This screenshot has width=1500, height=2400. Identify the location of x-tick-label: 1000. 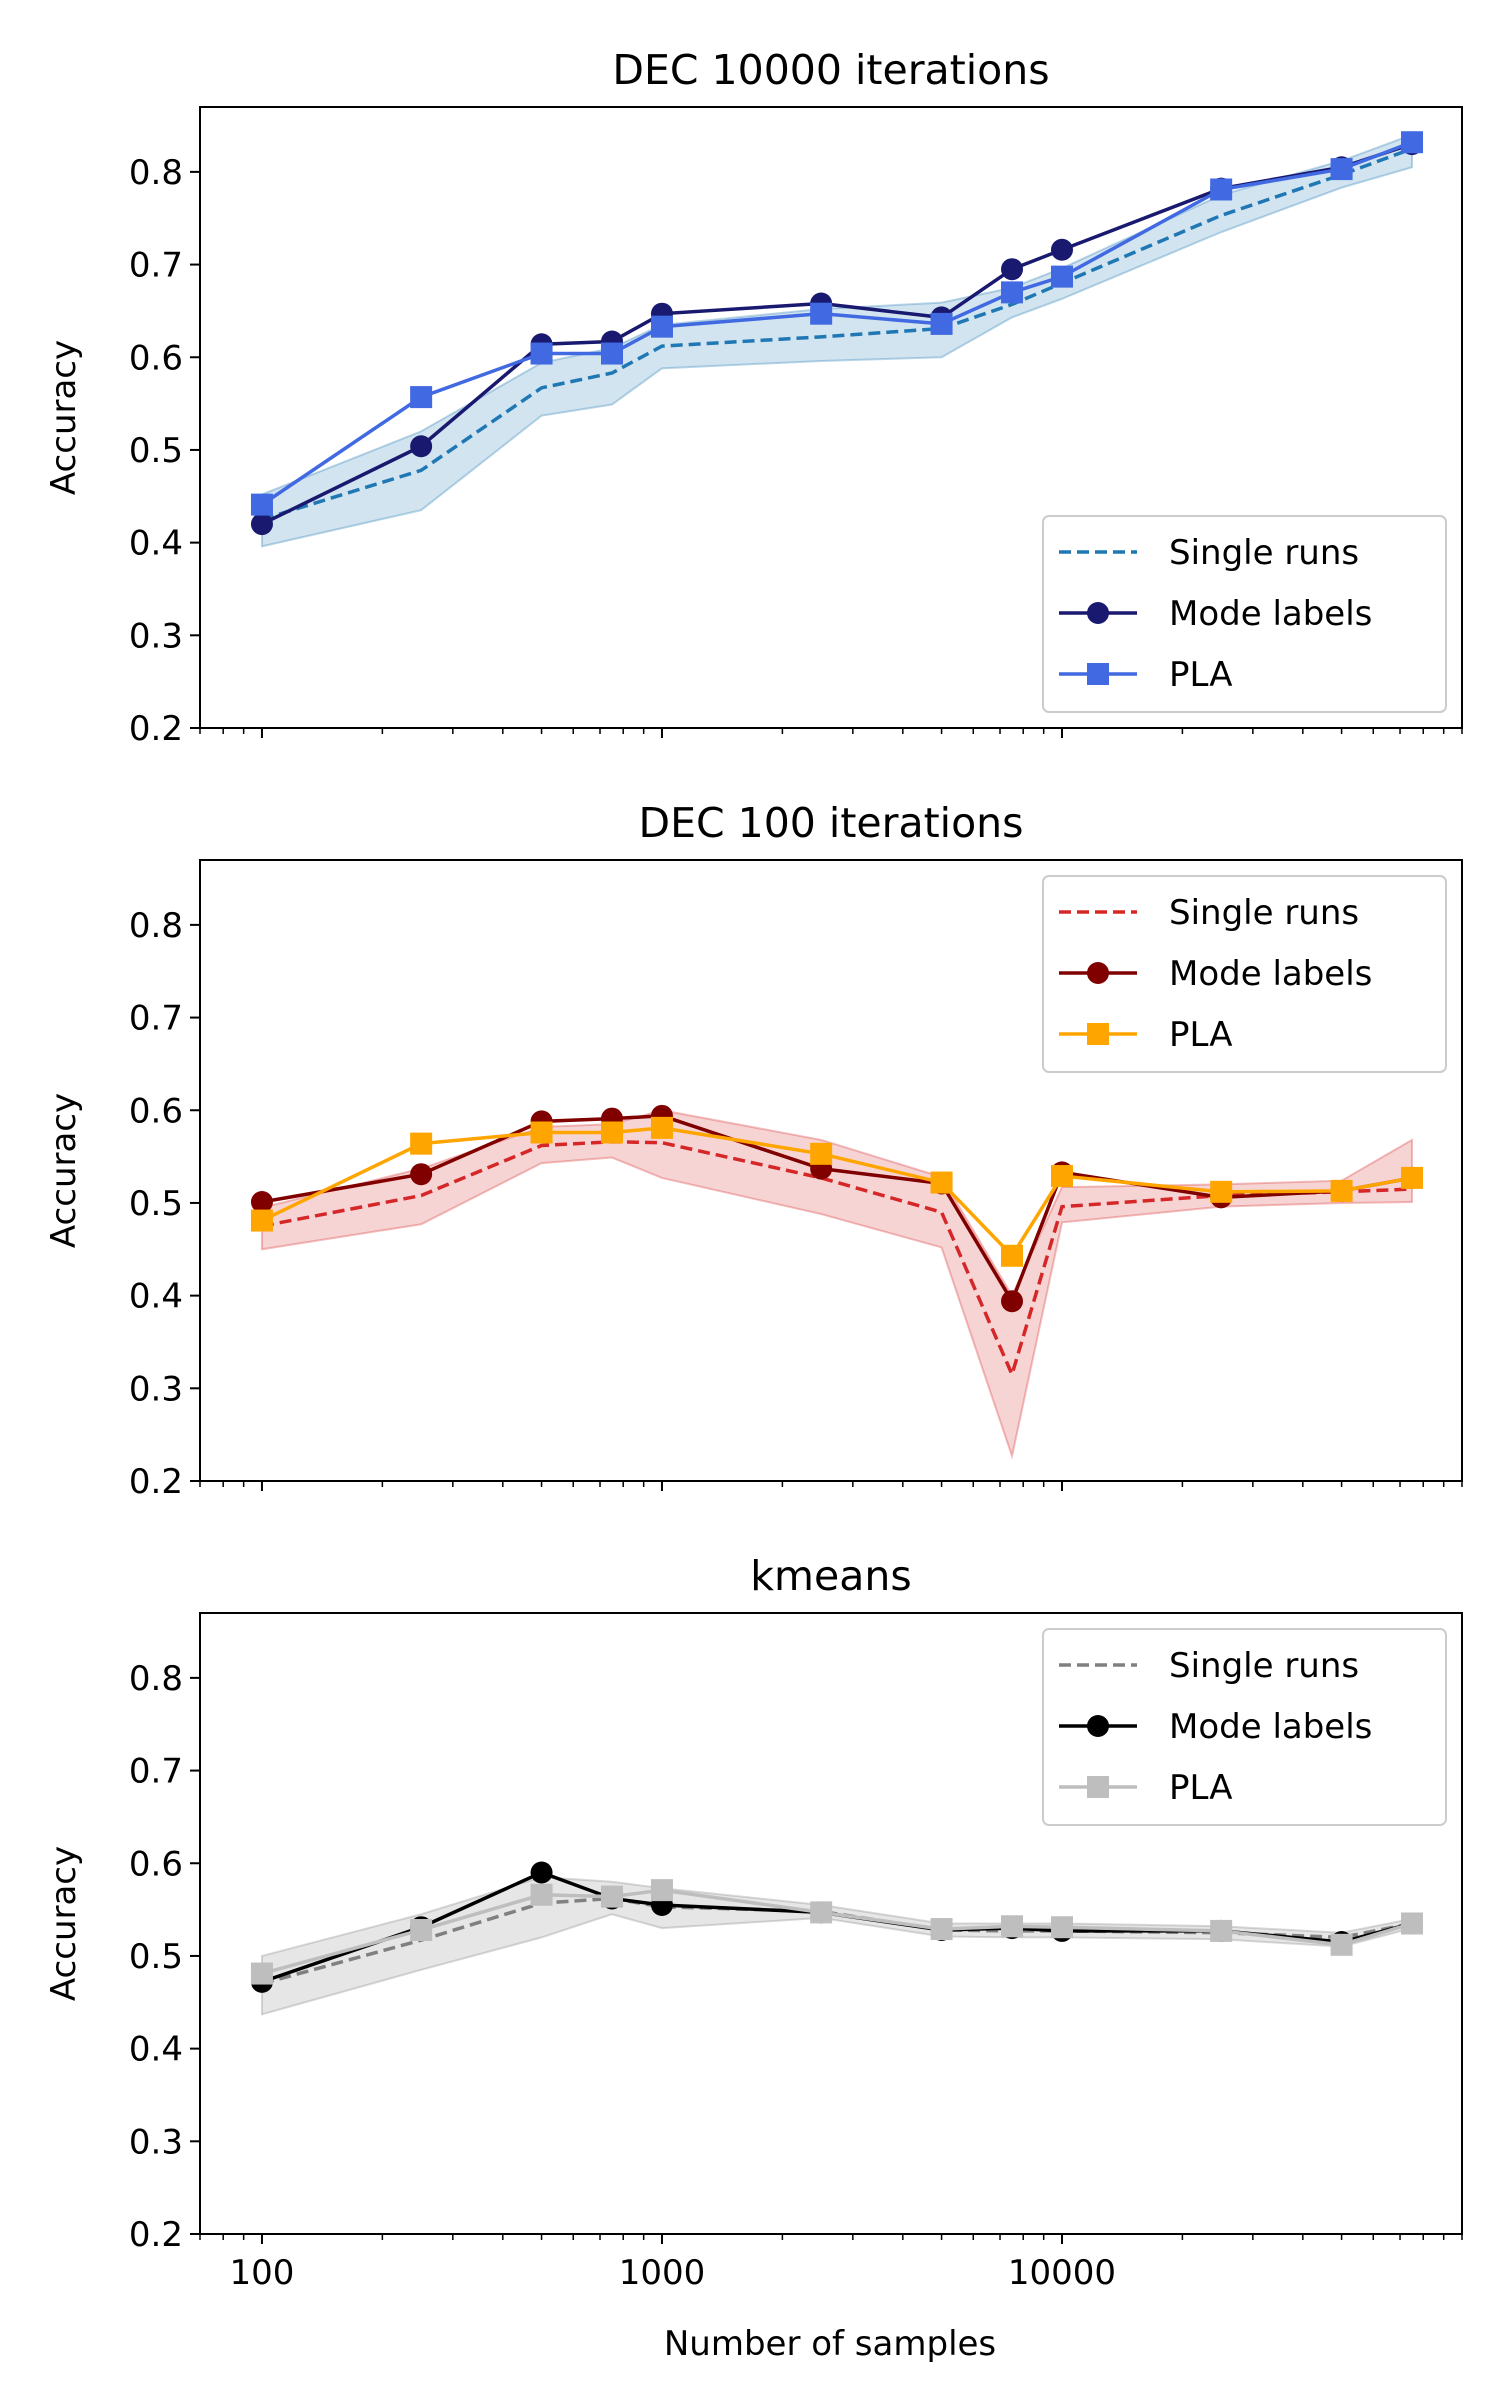
(662, 2273).